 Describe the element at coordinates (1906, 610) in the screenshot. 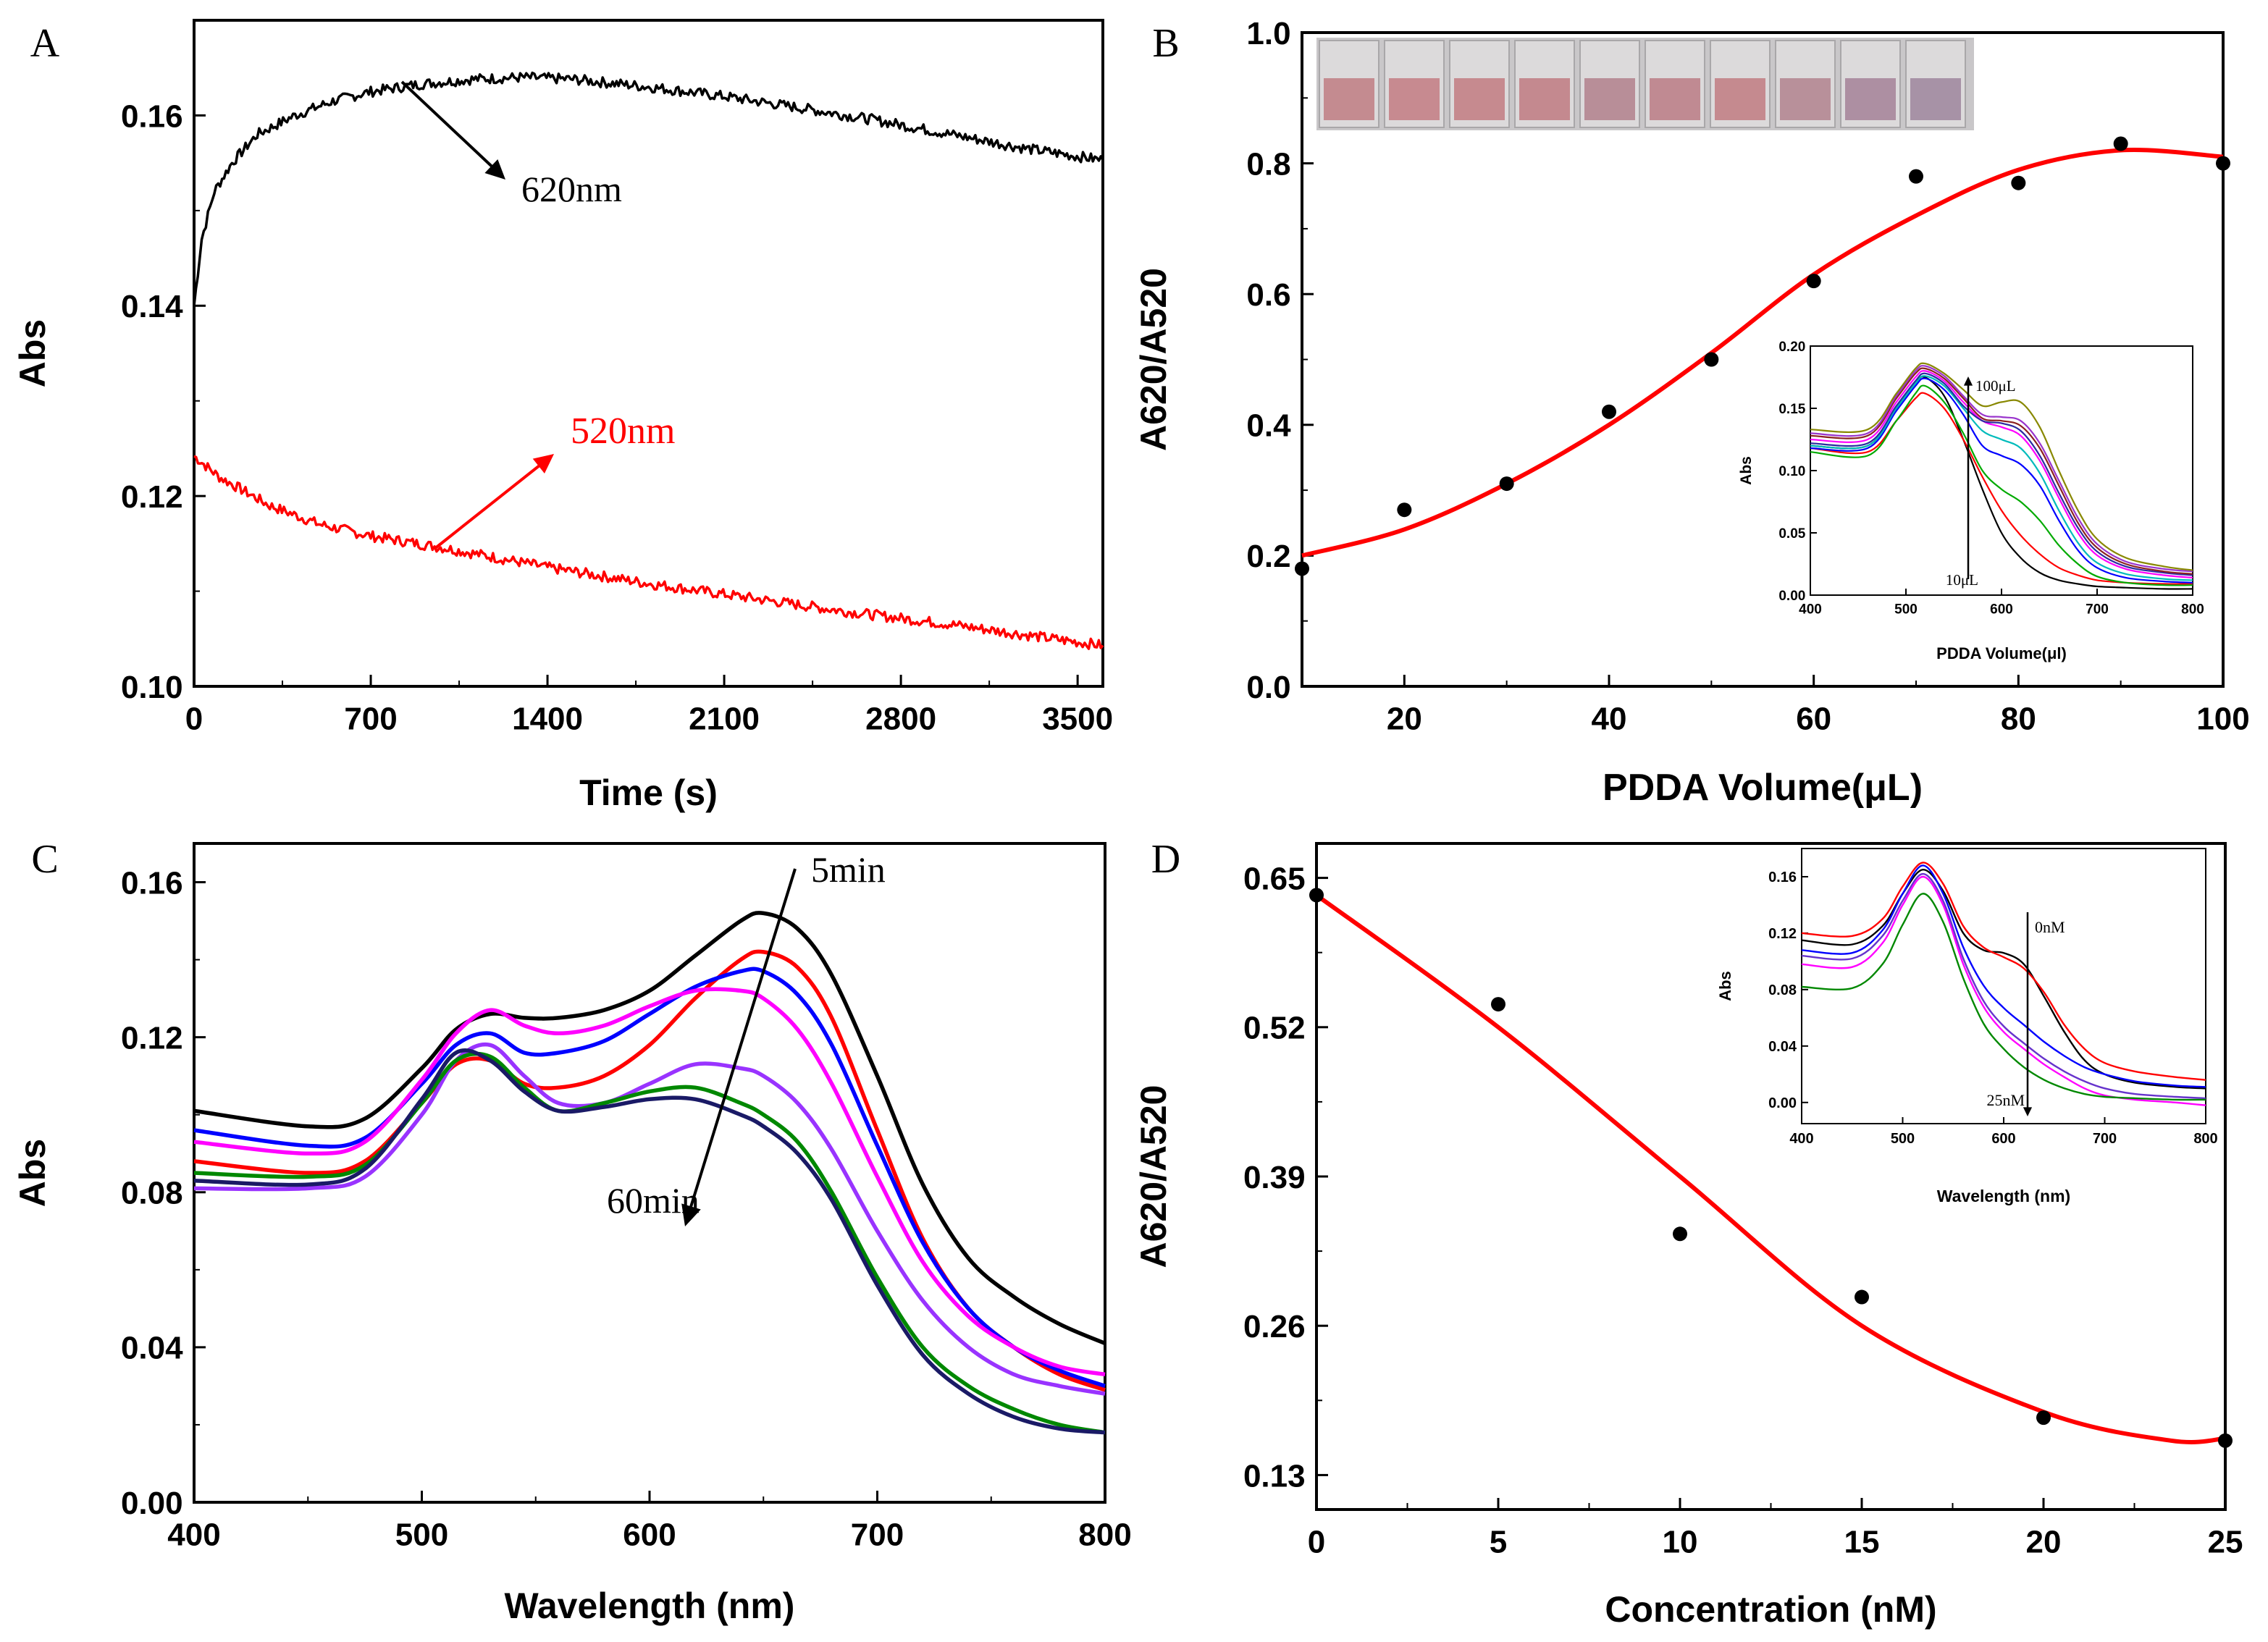

I see `panel-b-inset-x-tick-label: 500` at that location.